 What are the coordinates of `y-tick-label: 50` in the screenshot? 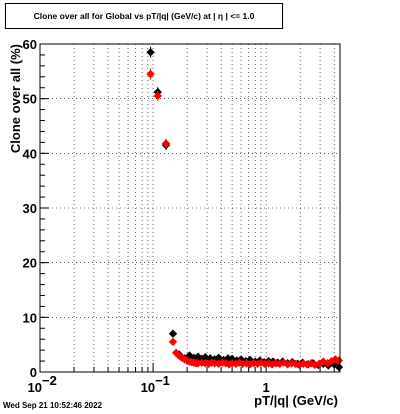 It's located at (30, 99).